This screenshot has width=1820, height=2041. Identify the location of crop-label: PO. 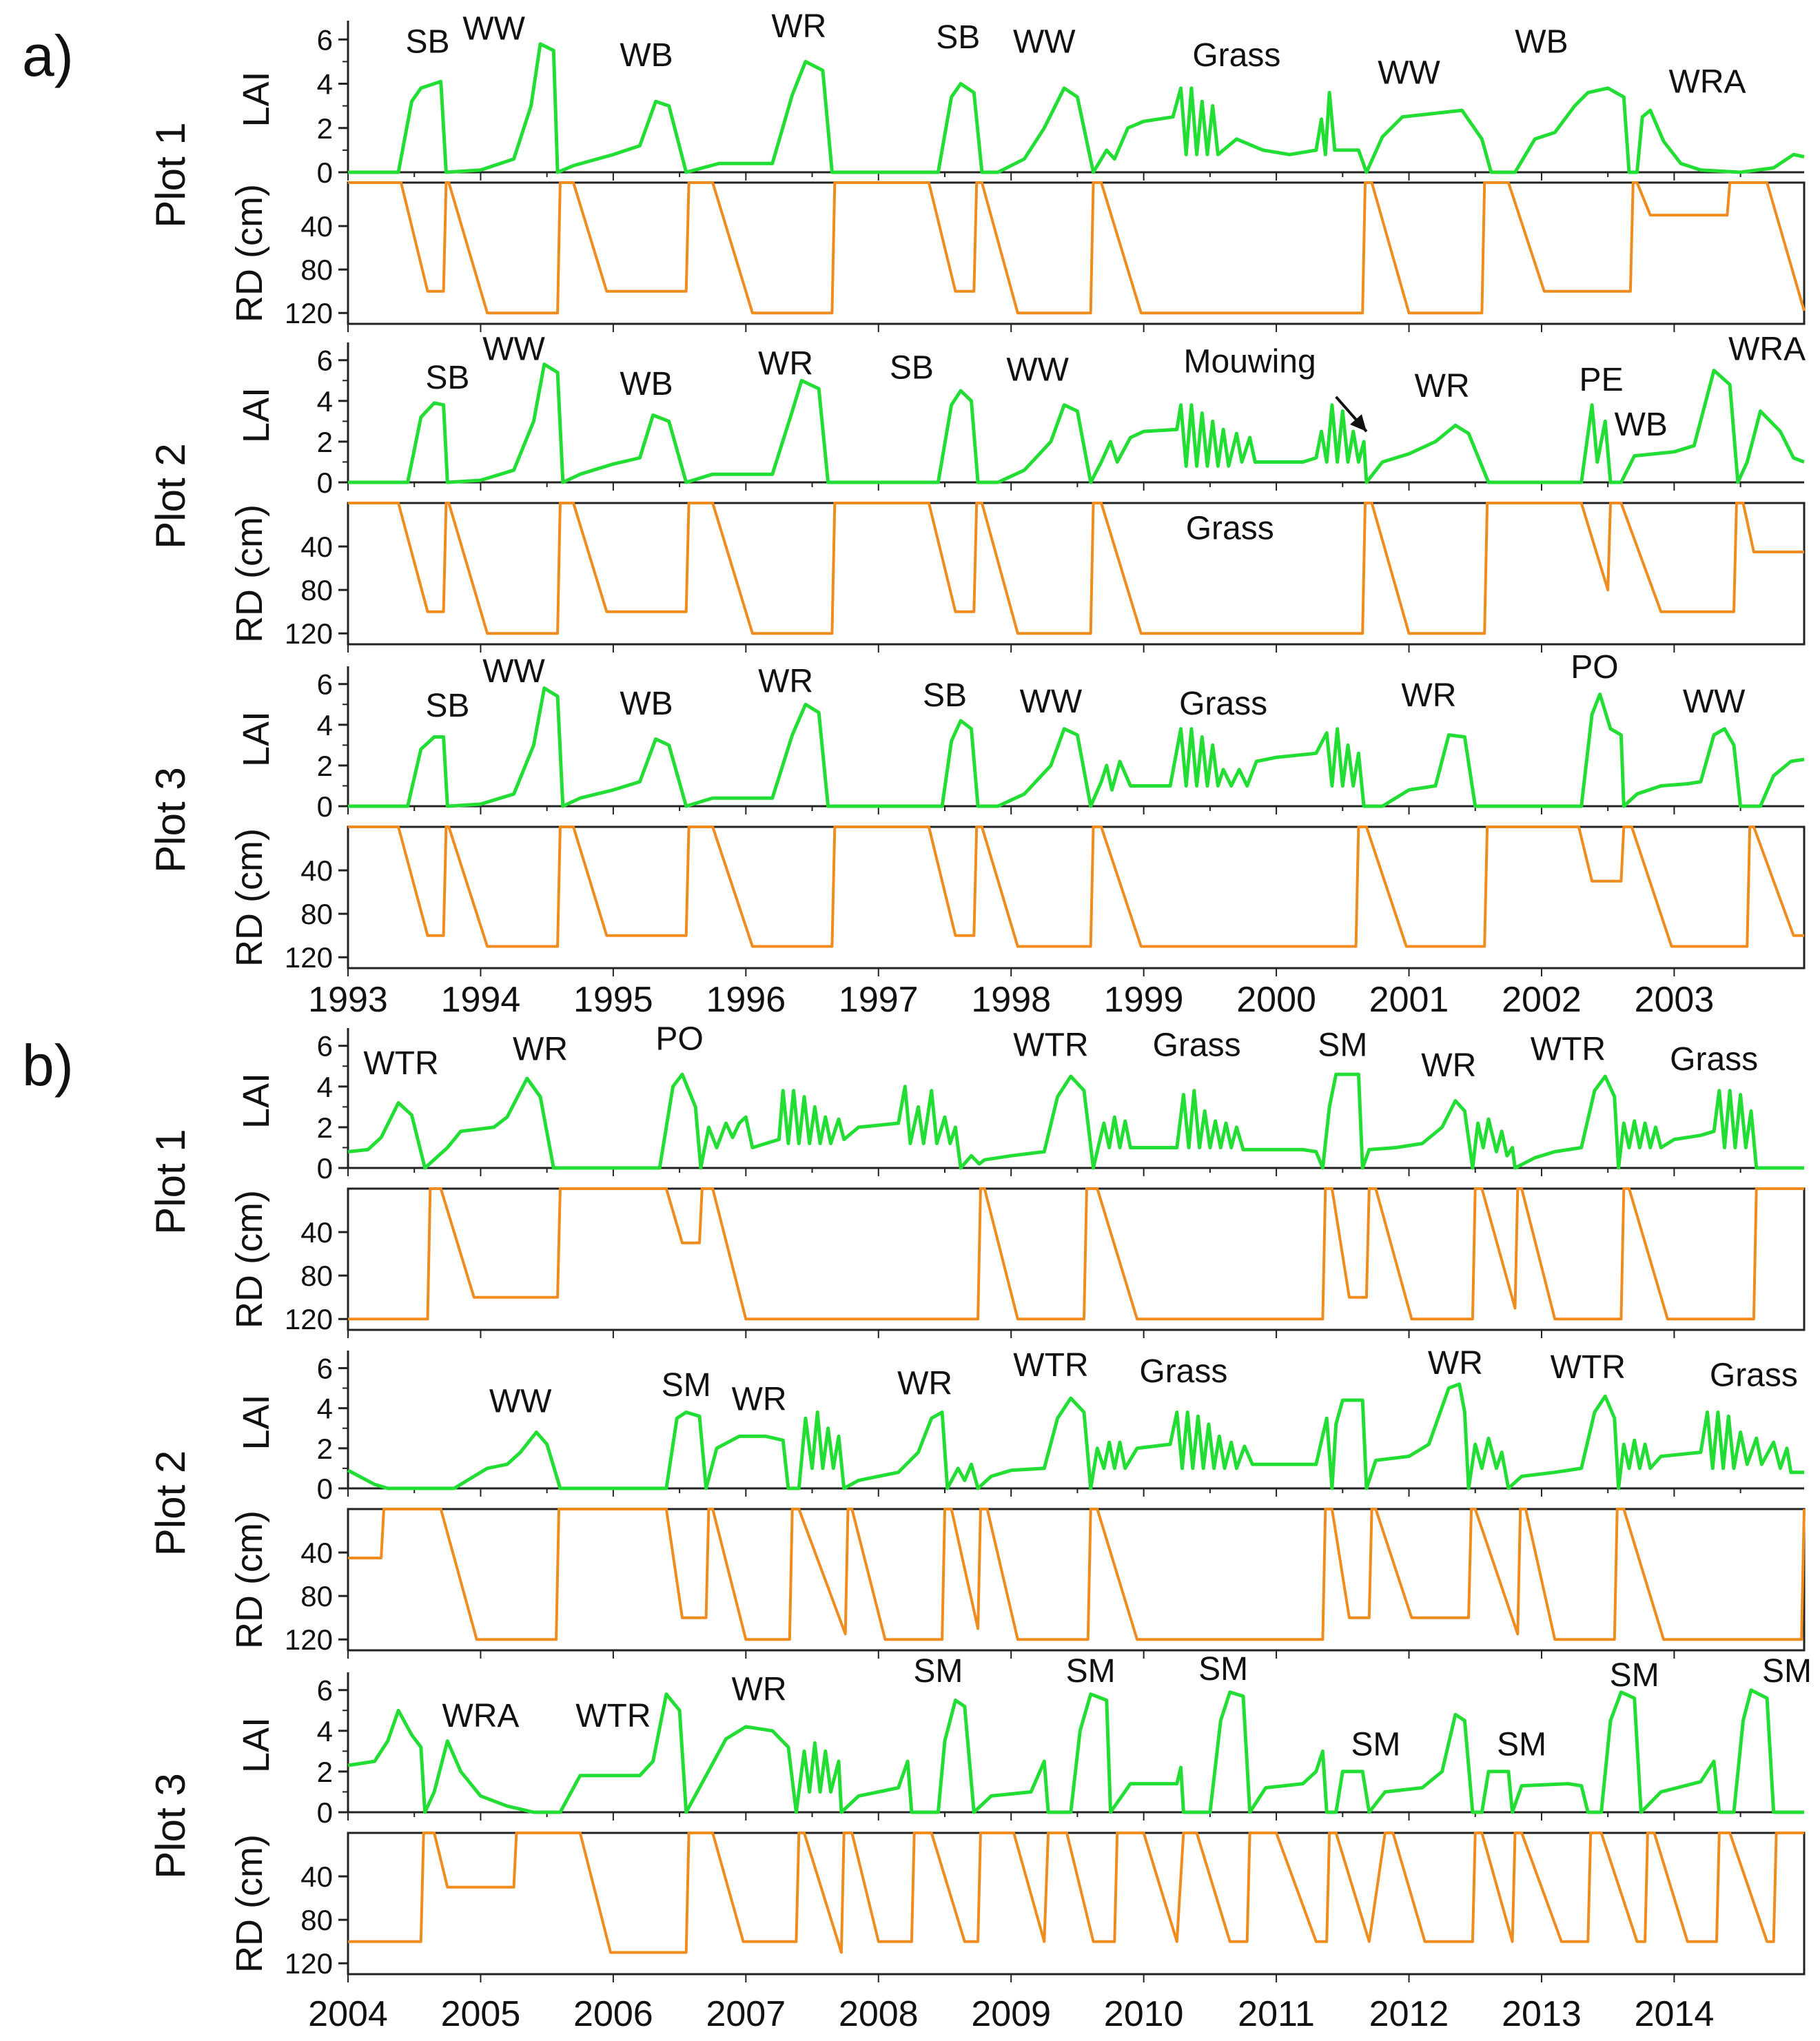
(679, 1039).